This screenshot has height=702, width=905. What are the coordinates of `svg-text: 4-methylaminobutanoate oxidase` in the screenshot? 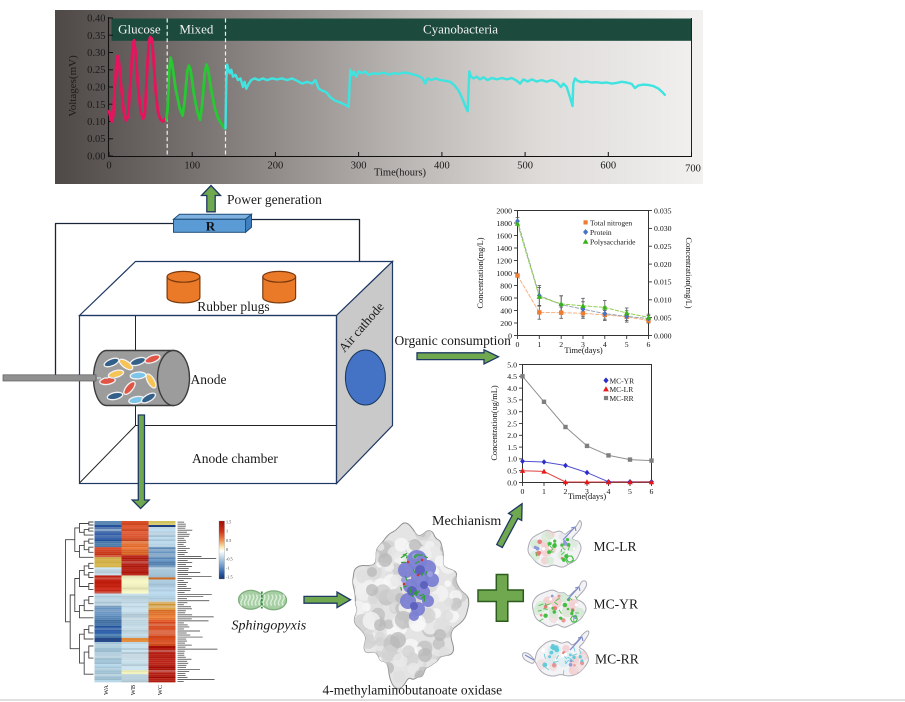 It's located at (413, 690).